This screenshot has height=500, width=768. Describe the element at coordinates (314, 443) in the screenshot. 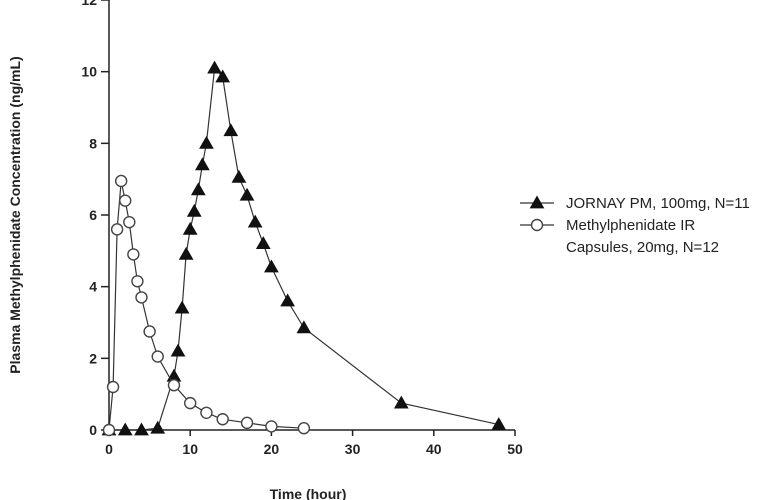

I see `x-axis-ticks: 0 10 20 30 40 50` at that location.